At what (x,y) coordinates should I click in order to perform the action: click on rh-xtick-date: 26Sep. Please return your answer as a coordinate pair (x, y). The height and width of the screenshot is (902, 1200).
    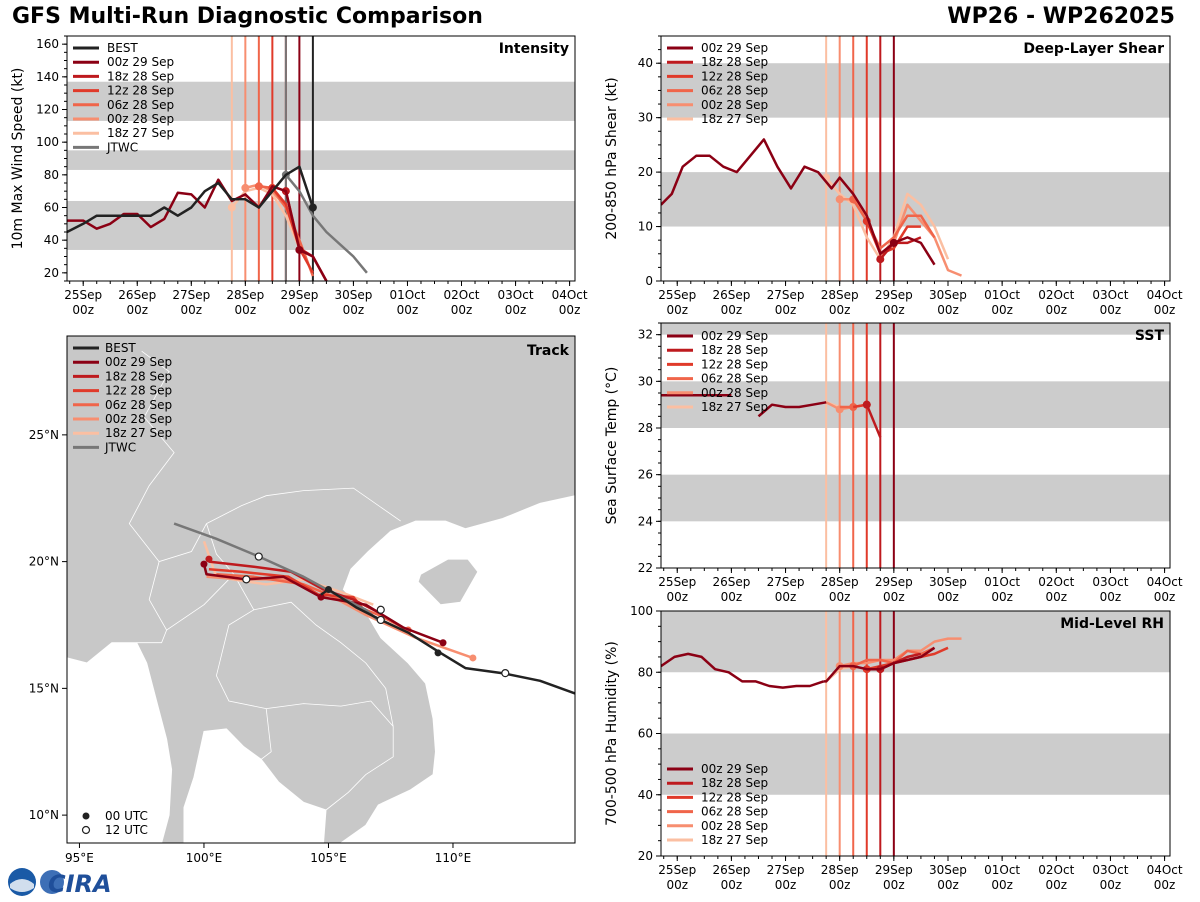
    Looking at the image, I should click on (731, 870).